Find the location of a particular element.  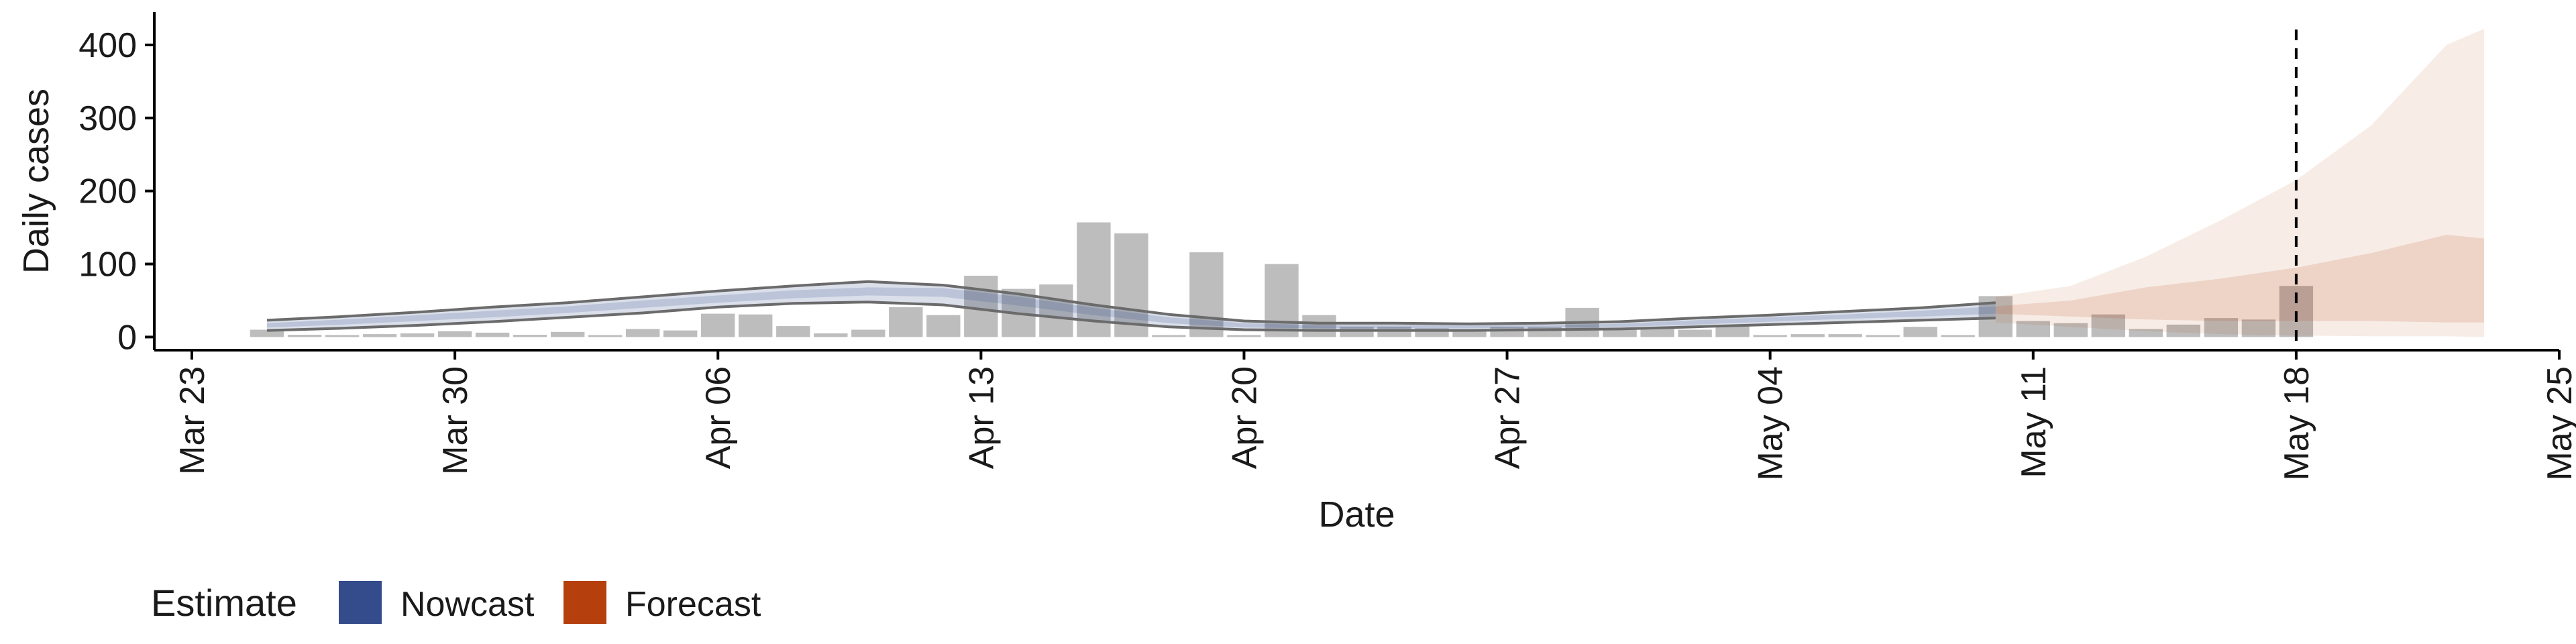

legend-swatch-forecast is located at coordinates (585, 602).